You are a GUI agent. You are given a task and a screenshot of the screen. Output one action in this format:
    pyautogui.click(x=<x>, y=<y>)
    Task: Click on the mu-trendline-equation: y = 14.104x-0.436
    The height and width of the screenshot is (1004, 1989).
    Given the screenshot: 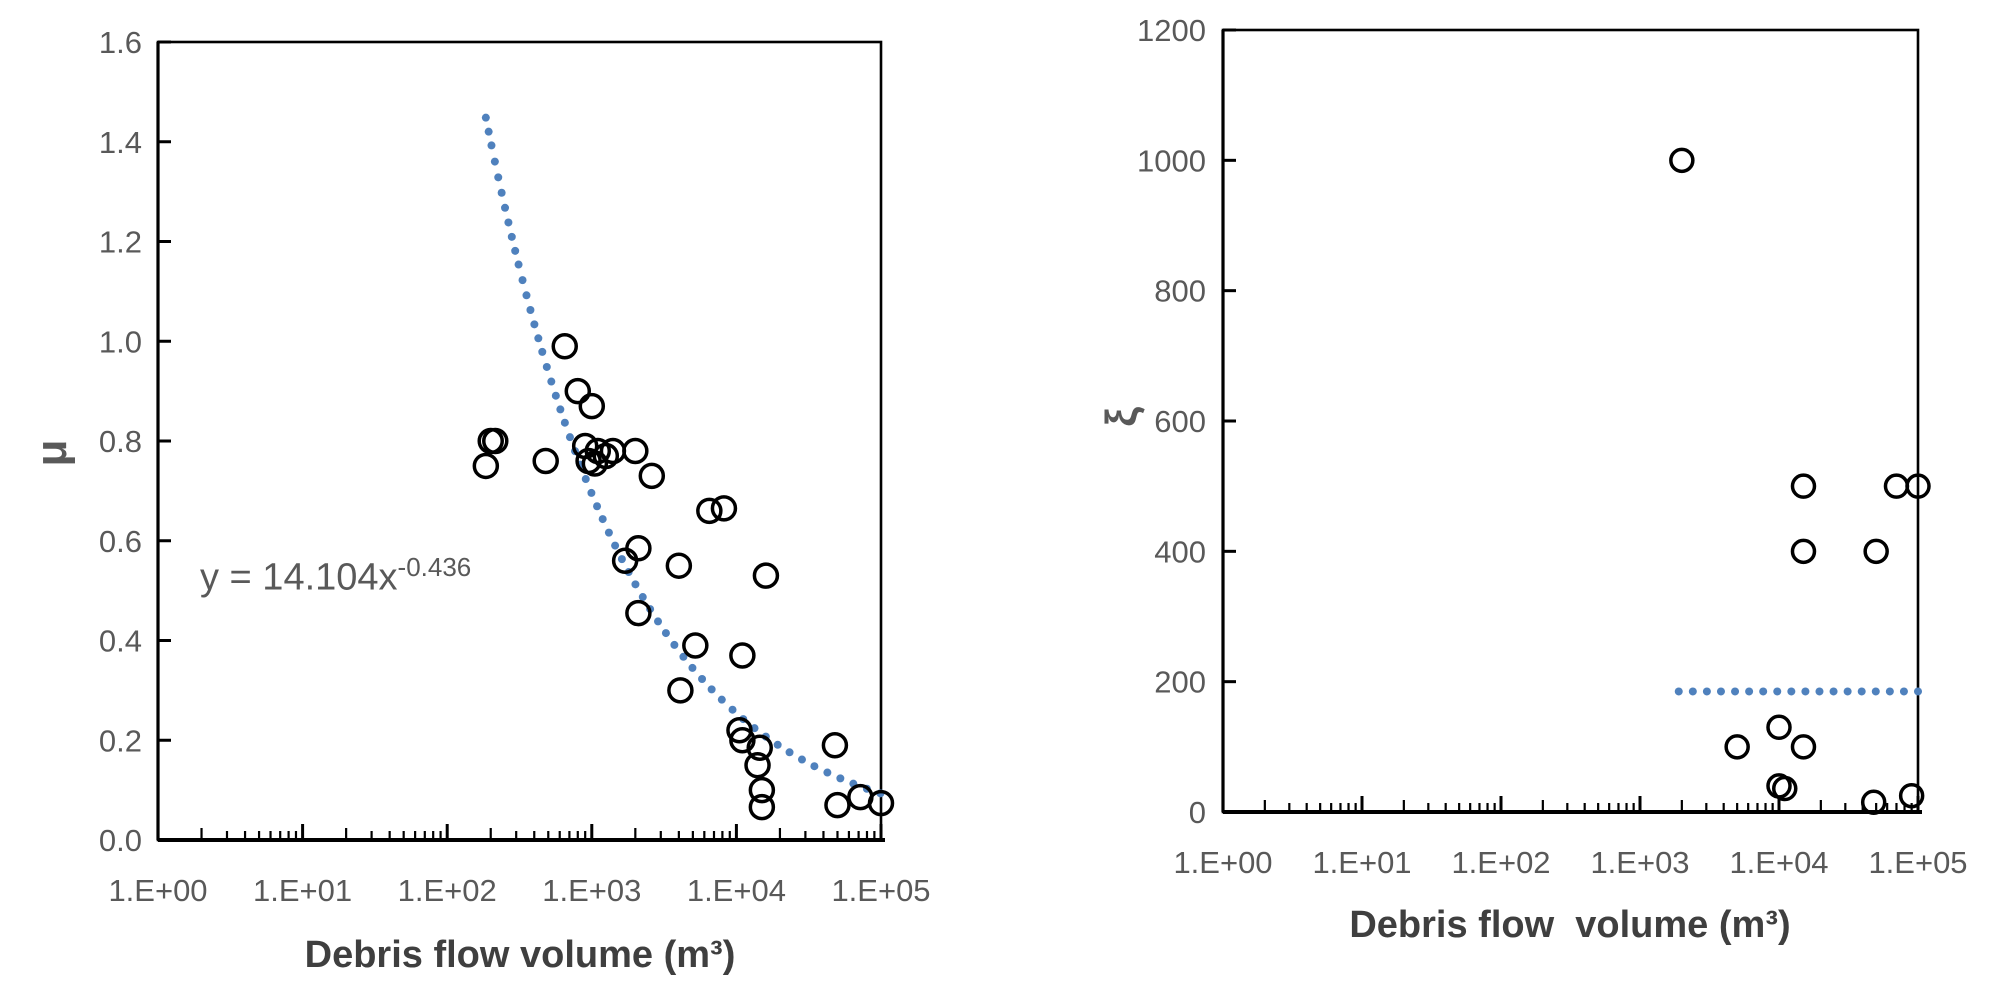 What is the action you would take?
    pyautogui.click(x=335, y=576)
    